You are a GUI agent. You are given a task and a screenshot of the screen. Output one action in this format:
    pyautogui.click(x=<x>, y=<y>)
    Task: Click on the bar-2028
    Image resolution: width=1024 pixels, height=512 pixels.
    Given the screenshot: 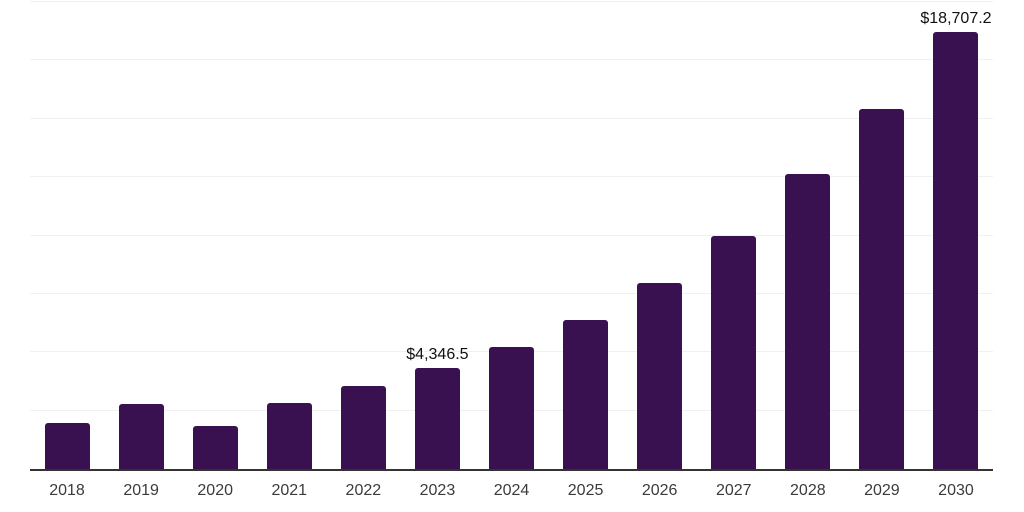 What is the action you would take?
    pyautogui.click(x=808, y=321)
    